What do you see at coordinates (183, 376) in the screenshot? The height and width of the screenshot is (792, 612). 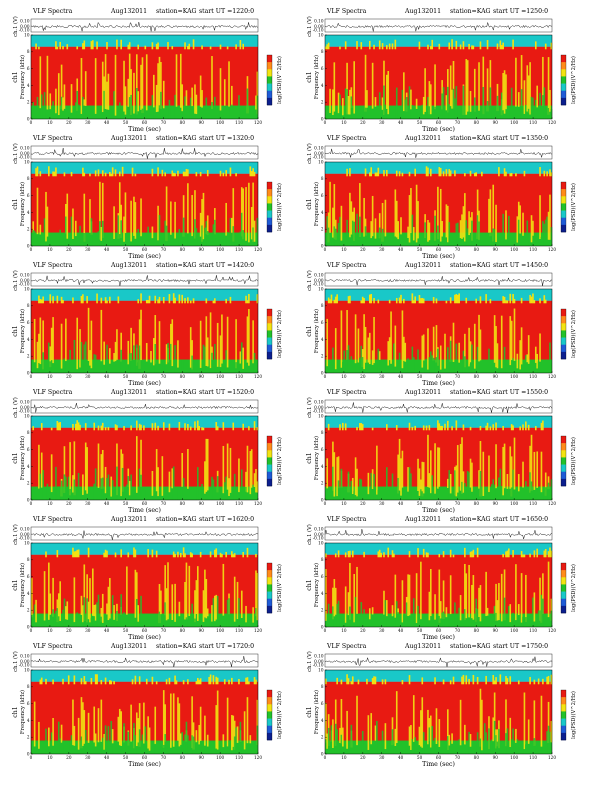 I see `x-tick-label: 80` at bounding box center [183, 376].